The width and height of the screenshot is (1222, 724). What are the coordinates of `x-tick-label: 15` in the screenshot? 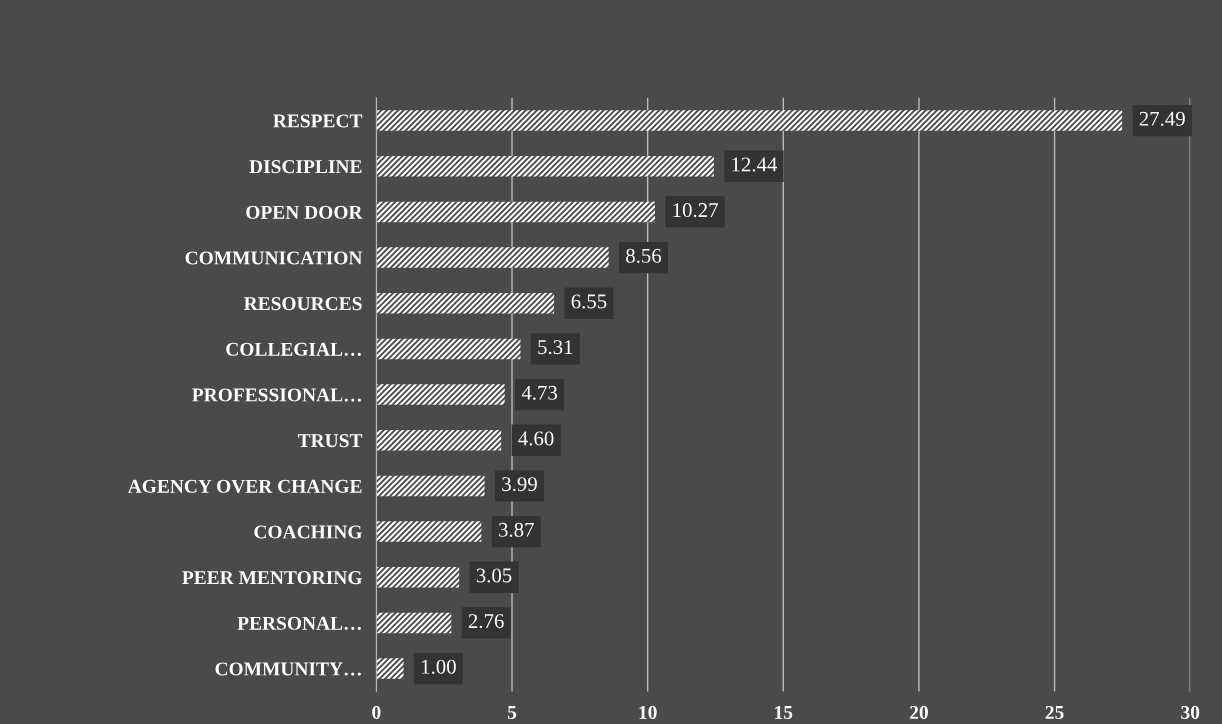 It's located at (784, 712).